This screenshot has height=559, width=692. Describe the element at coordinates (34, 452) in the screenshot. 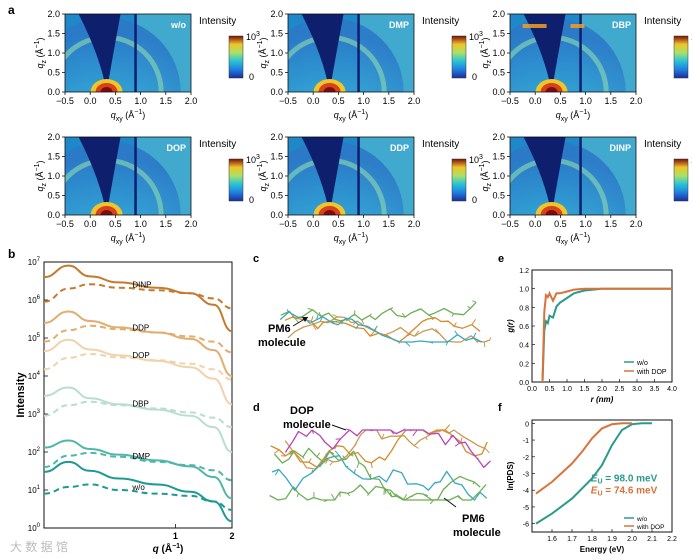

I see `plot-b-ytick-label: 10²` at that location.